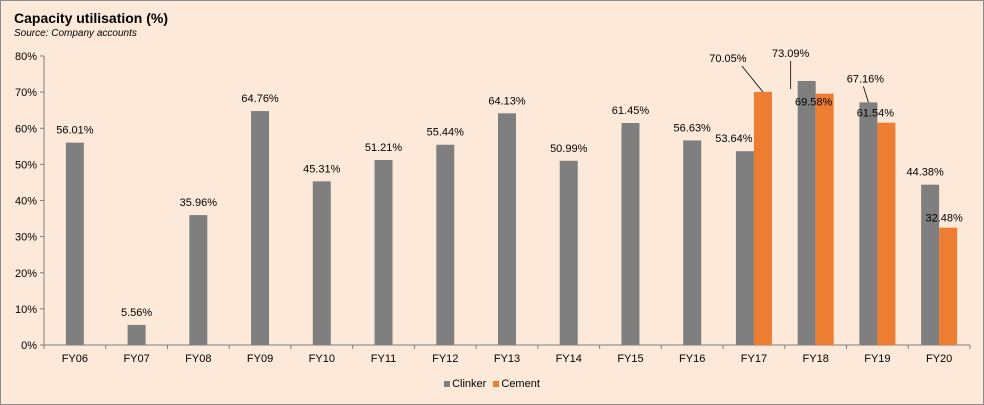 This screenshot has width=984, height=405. What do you see at coordinates (496, 384) in the screenshot?
I see `legend-swatch-cement` at bounding box center [496, 384].